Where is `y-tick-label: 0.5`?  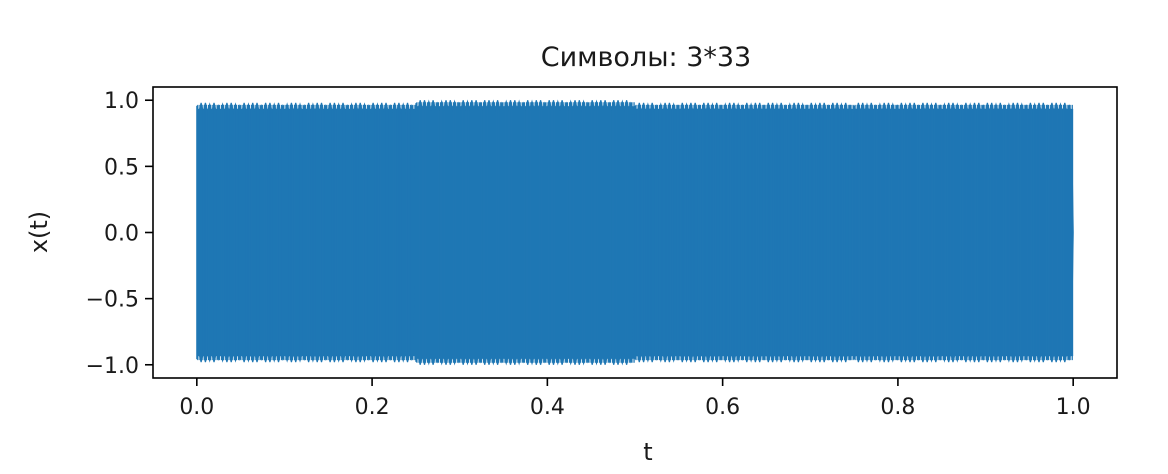
y-tick-label: 0.5 is located at coordinates (121, 167).